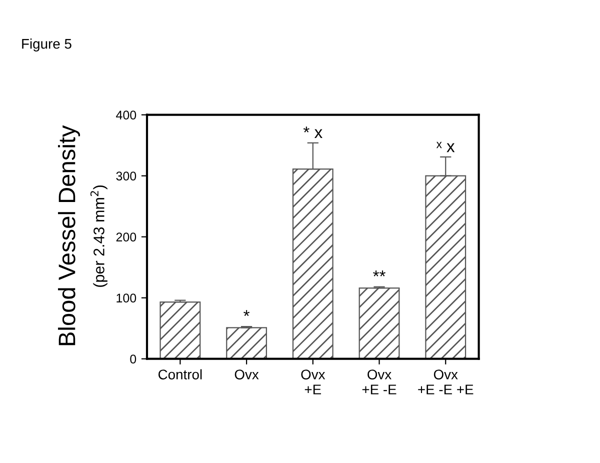  I want to click on x-tick-label: Ovx, so click(246, 375).